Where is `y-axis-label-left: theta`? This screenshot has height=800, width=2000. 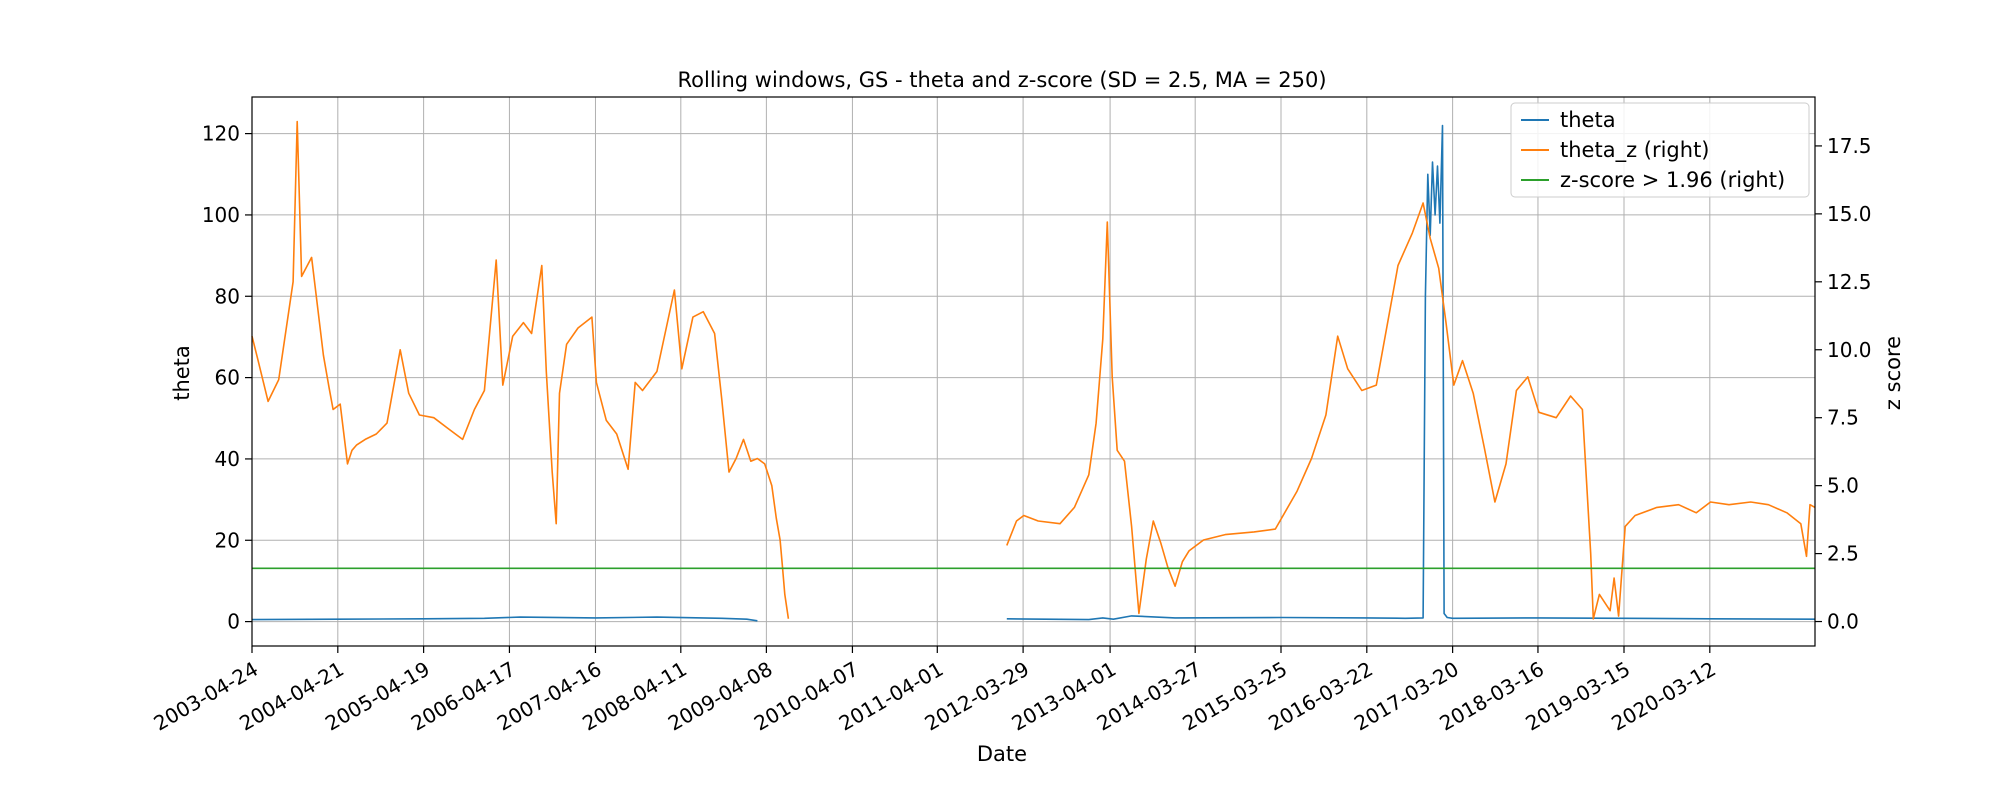
y-axis-label-left: theta is located at coordinates (182, 373).